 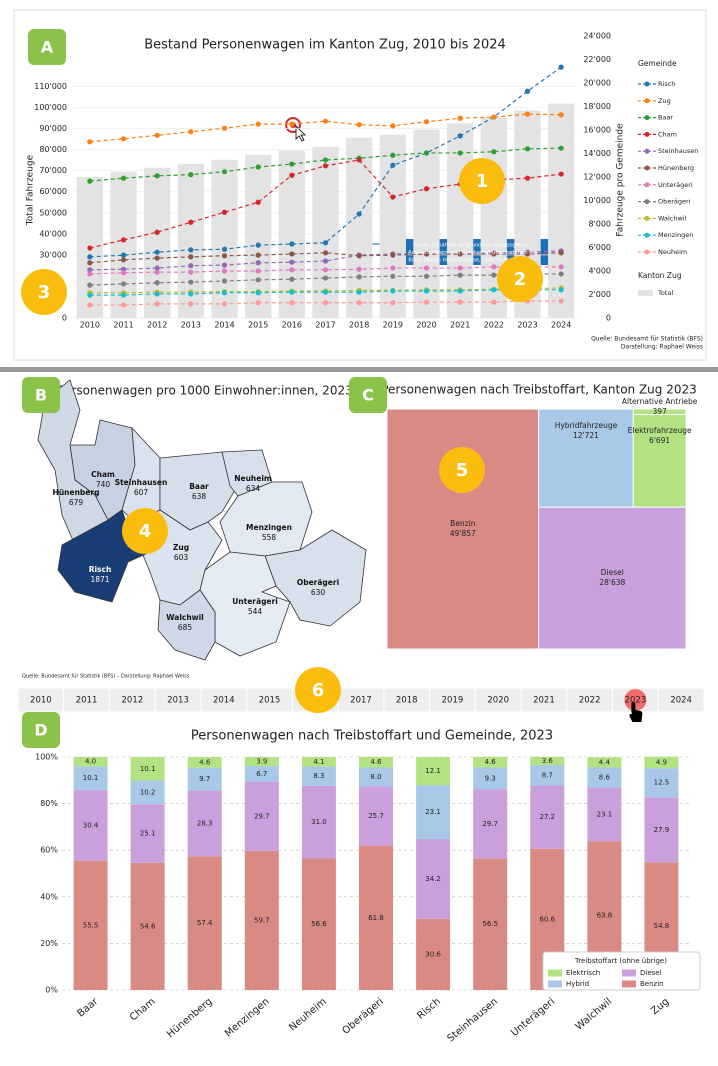 I want to click on timeline-selected, so click(x=635, y=700).